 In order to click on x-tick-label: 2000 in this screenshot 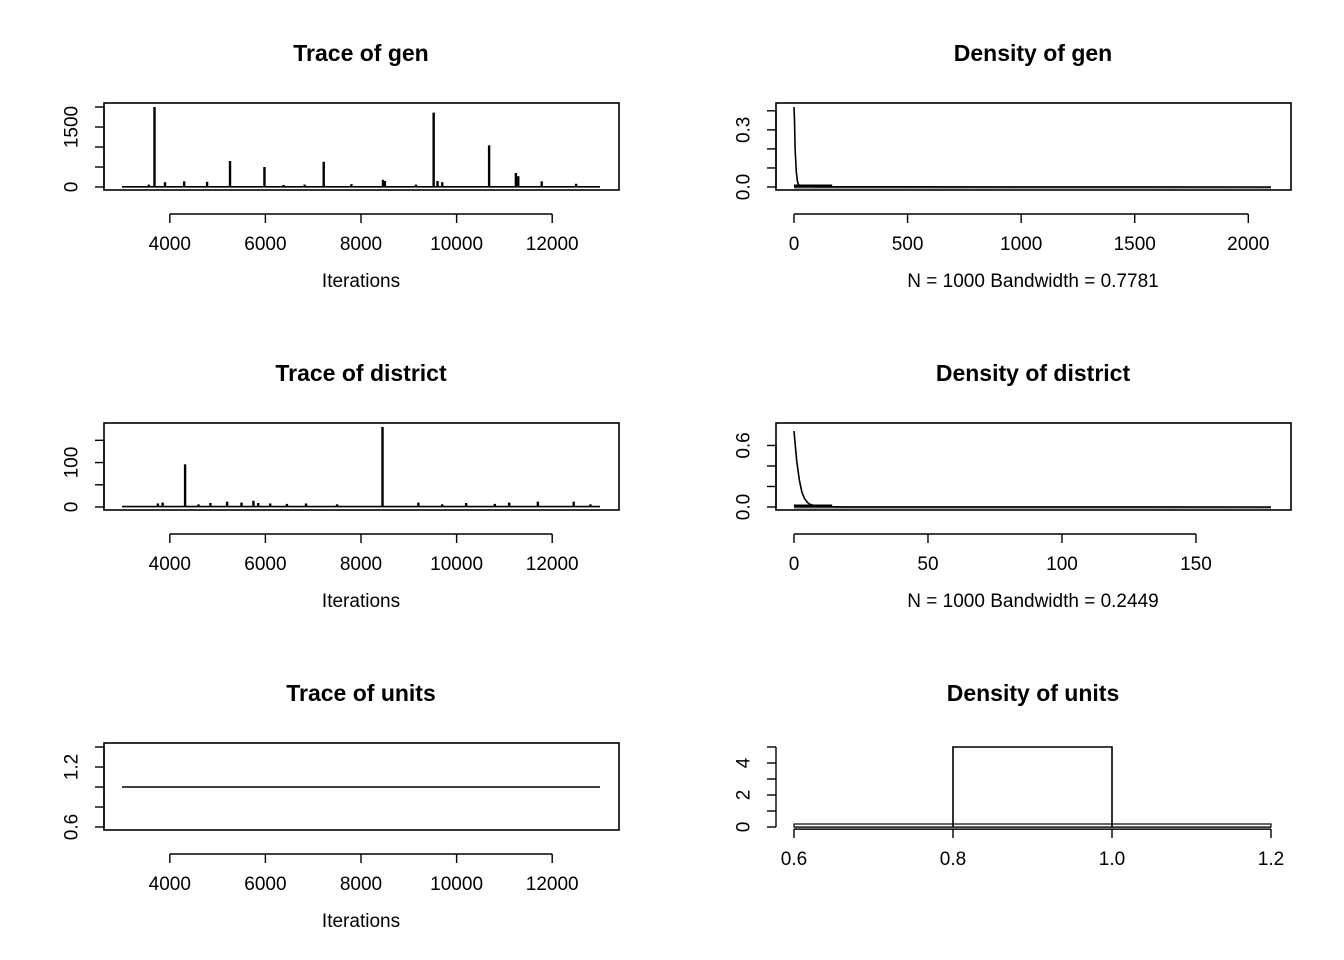, I will do `click(1248, 244)`.